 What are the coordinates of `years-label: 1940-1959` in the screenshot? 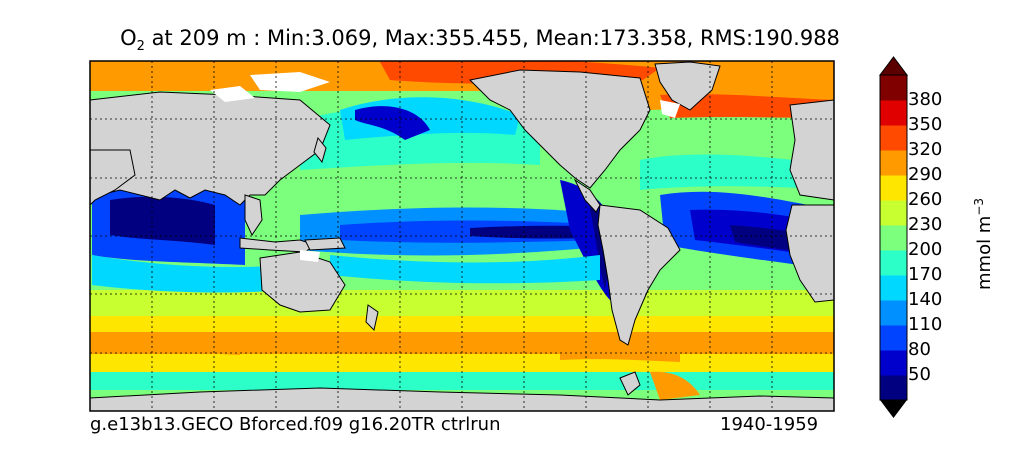 It's located at (769, 424).